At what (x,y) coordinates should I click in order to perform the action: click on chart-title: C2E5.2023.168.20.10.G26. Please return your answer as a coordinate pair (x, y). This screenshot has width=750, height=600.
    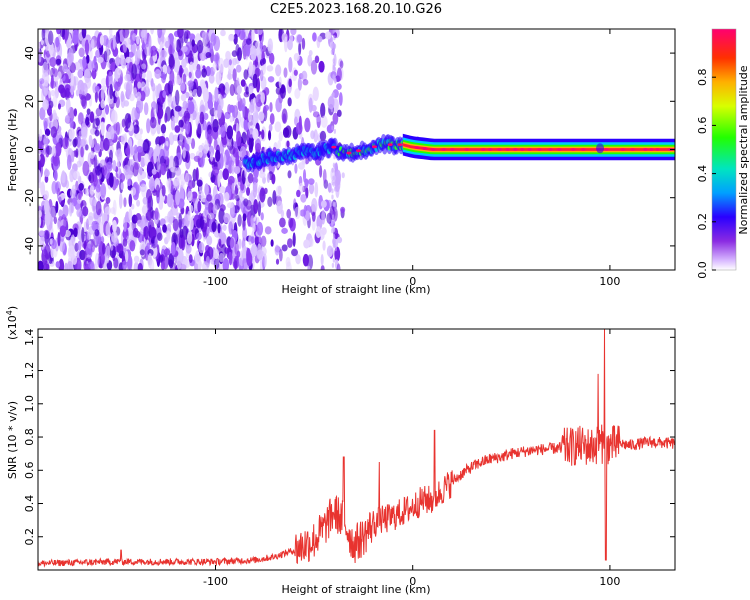
    Looking at the image, I should click on (356, 9).